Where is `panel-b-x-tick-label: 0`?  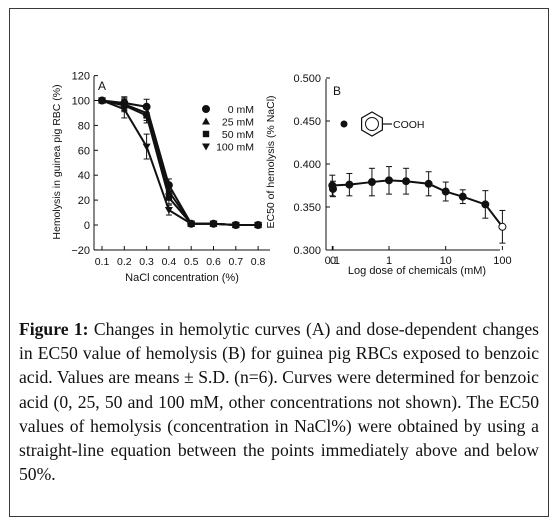 panel-b-x-tick-label: 0 is located at coordinates (333, 261).